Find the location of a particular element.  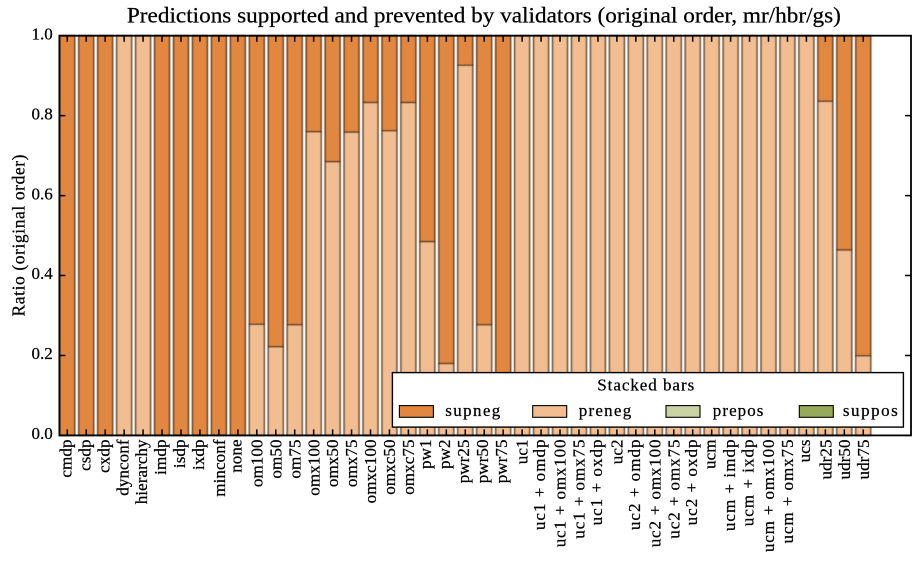

svg-text: 0.2 is located at coordinates (42, 353).